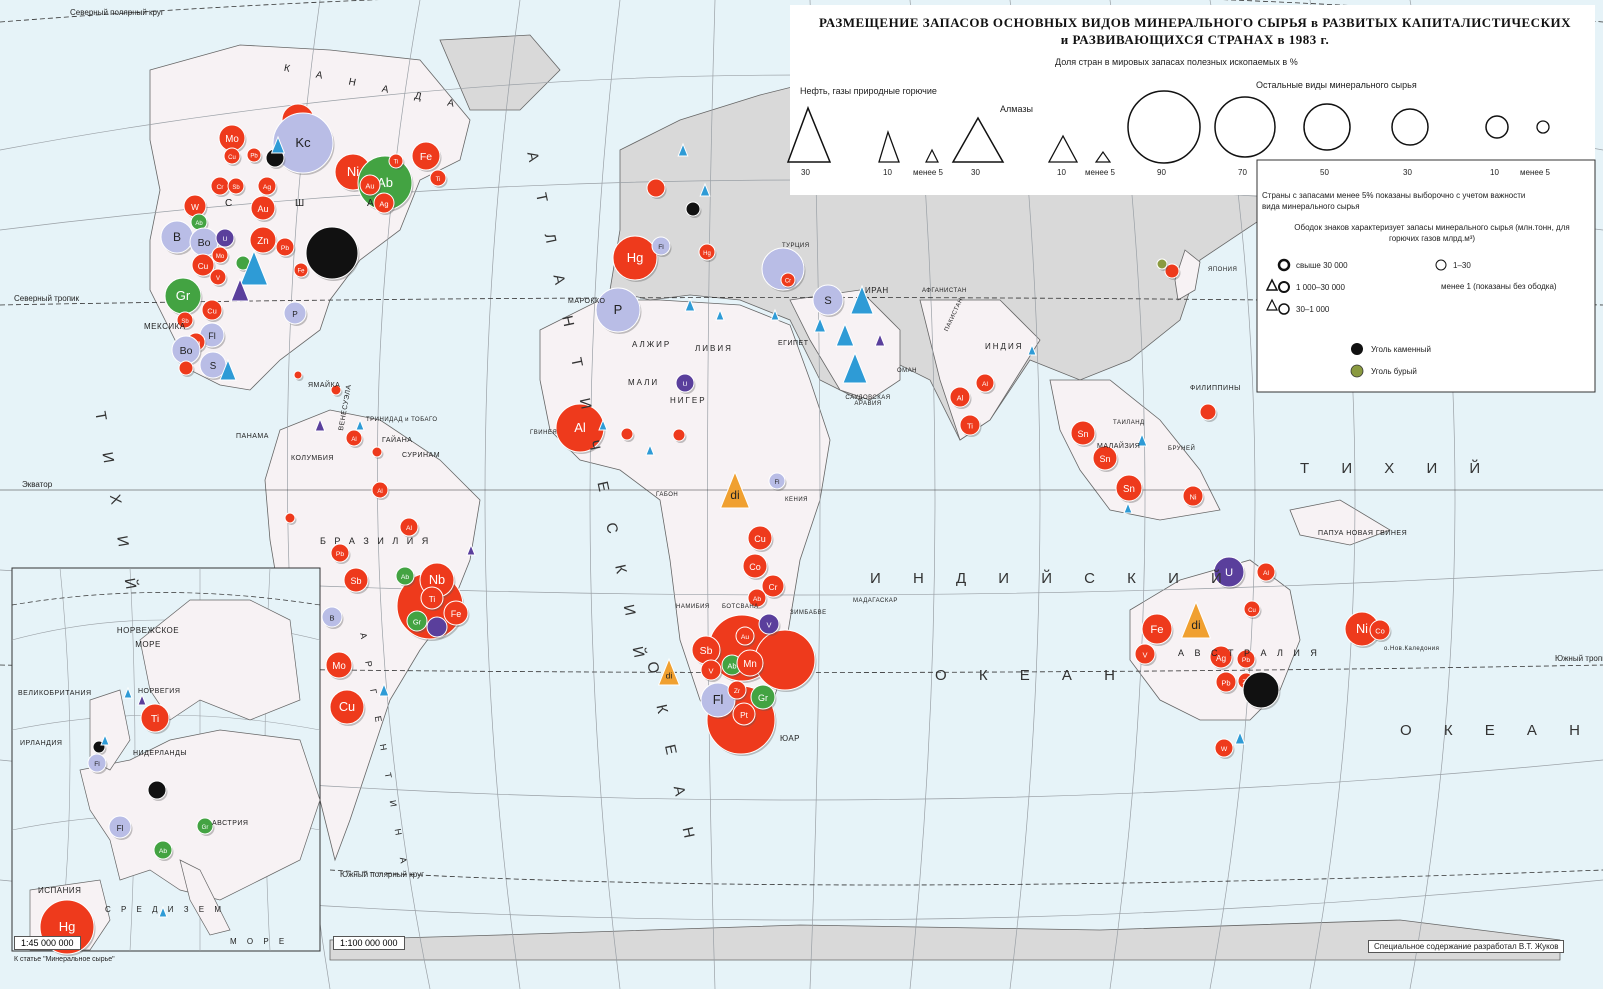 This screenshot has height=994, width=1603. Describe the element at coordinates (1462, 265) in the screenshot. I see `legend-rim-item-4: 1–30` at that location.